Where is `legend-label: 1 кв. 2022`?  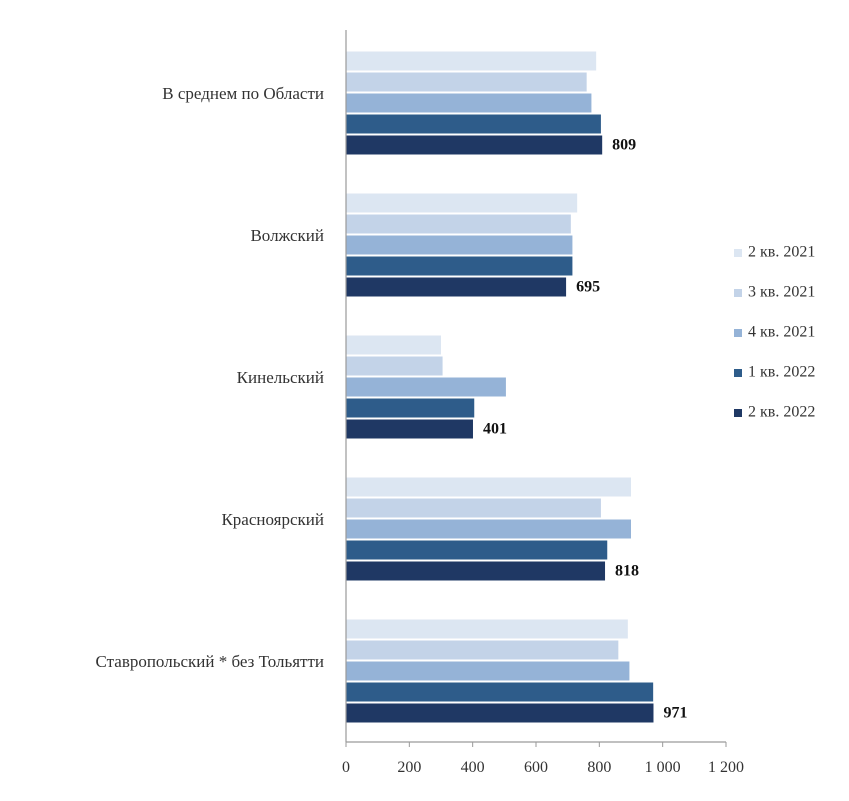
legend-label: 1 кв. 2022 is located at coordinates (781, 372).